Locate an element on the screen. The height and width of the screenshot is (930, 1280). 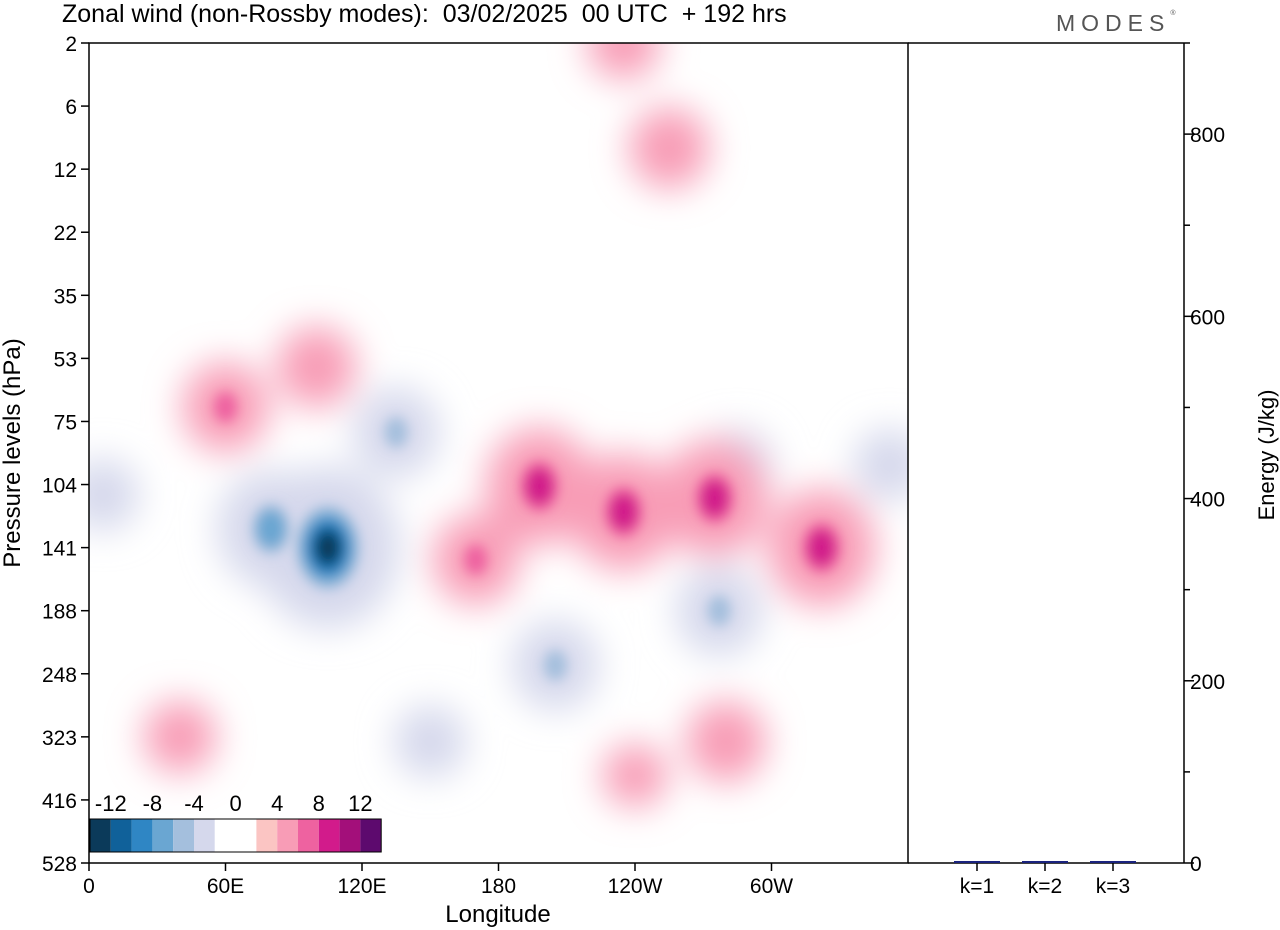
energy-axis: 0 200 400 600 800 is located at coordinates (1204, 459).